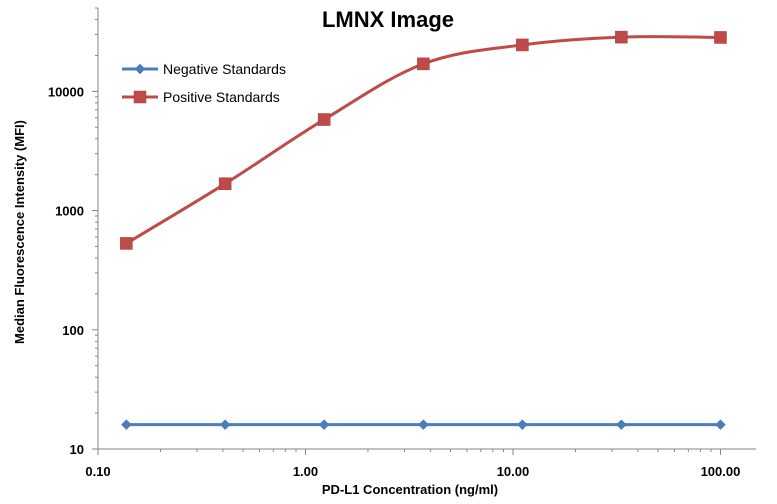 The width and height of the screenshot is (777, 504). What do you see at coordinates (388, 19) in the screenshot?
I see `chart-title: LMNX Image` at bounding box center [388, 19].